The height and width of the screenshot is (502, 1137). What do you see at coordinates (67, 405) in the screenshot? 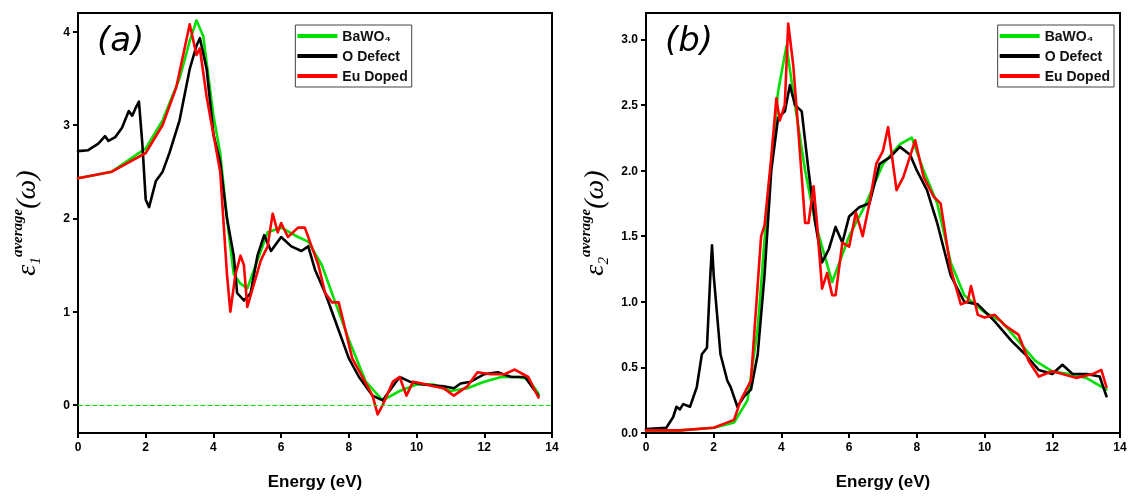
I see `y-tick-label: 0` at bounding box center [67, 405].